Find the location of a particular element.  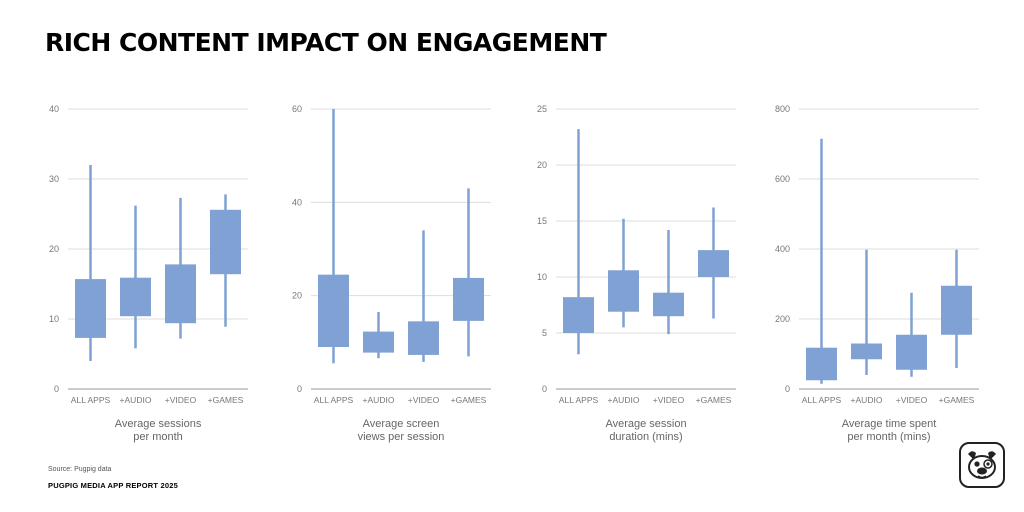

x-axis-label: per month (mins) is located at coordinates (888, 437).